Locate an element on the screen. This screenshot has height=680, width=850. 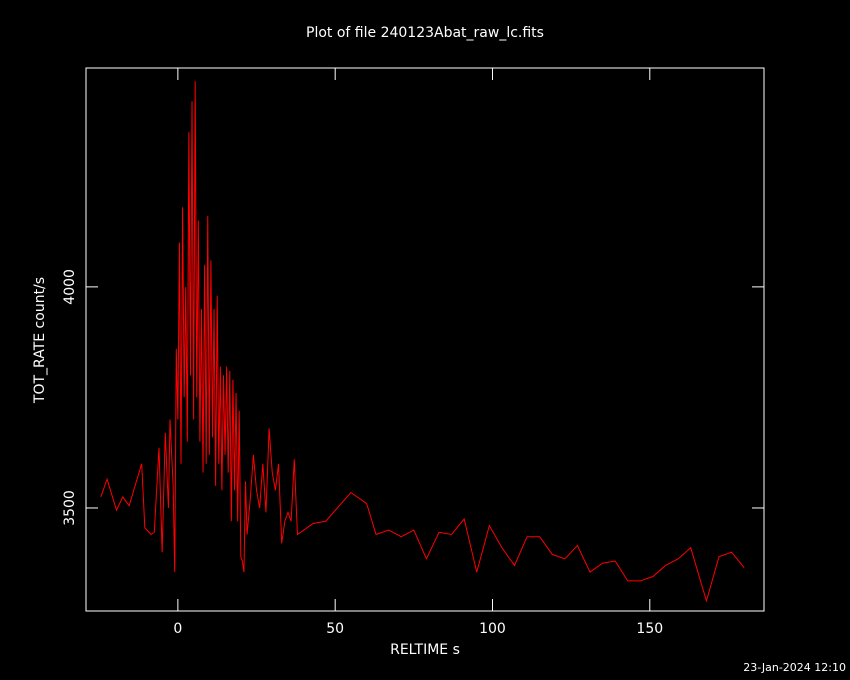
y-tick-label: 4000 is located at coordinates (70, 287).